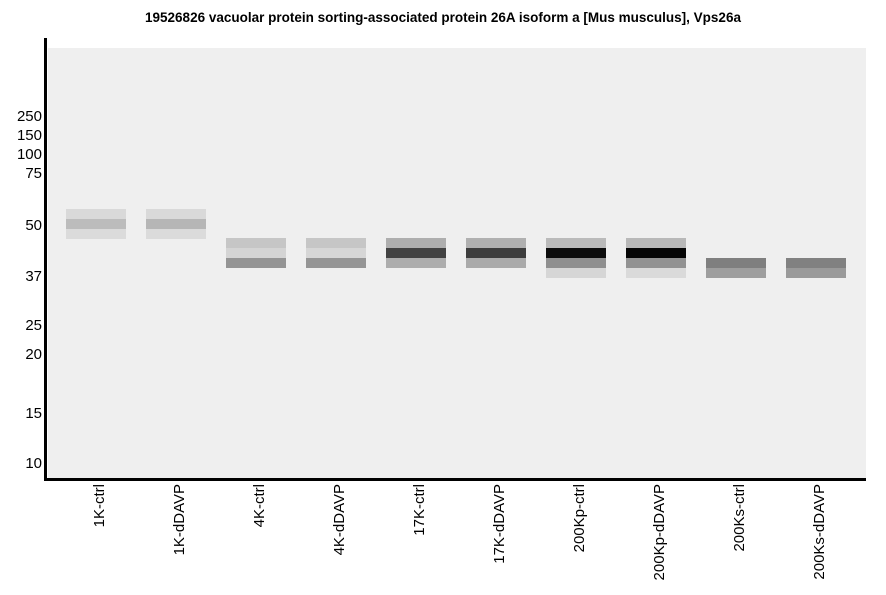 This screenshot has width=886, height=595. What do you see at coordinates (659, 532) in the screenshot?
I see `x-axis-tick-label: 200Kp-dDAVP` at bounding box center [659, 532].